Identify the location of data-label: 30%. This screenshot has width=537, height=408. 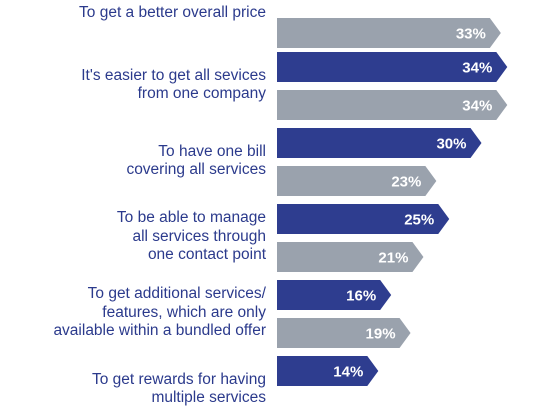
(451, 144).